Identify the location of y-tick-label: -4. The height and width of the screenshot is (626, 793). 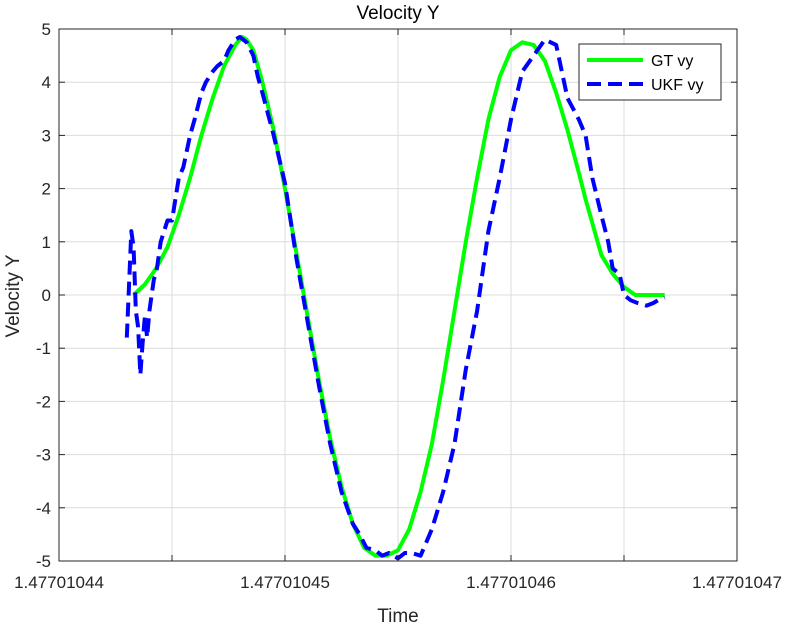
(43, 508).